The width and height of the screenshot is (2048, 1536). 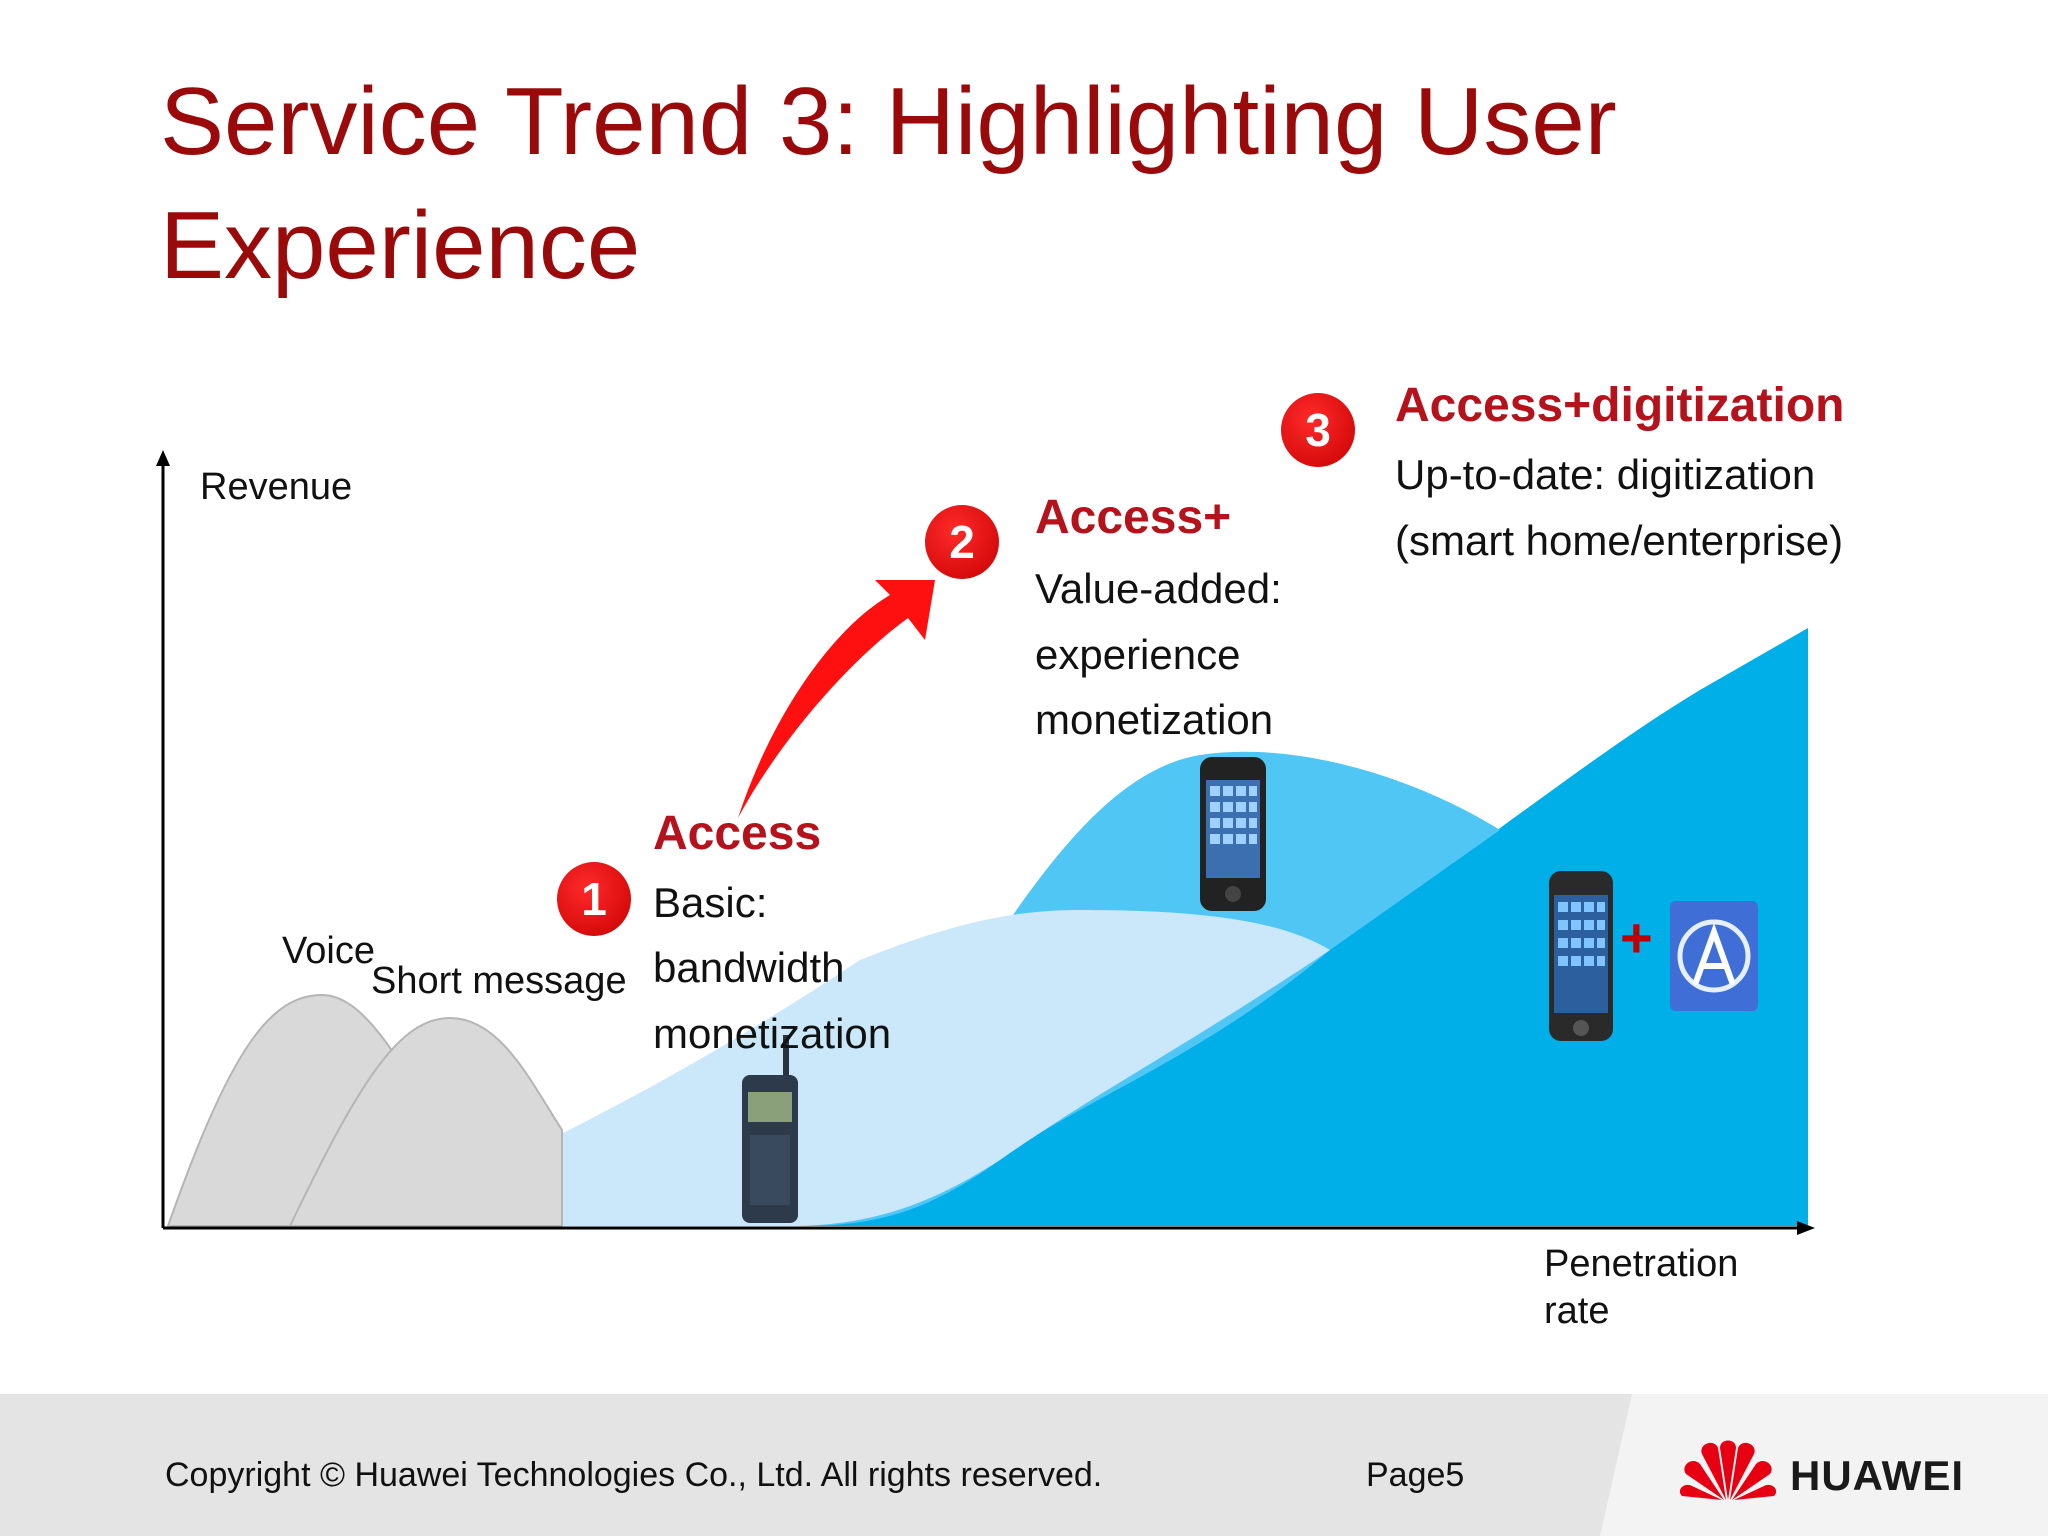 What do you see at coordinates (842, 1068) in the screenshot?
I see `stage-1-area` at bounding box center [842, 1068].